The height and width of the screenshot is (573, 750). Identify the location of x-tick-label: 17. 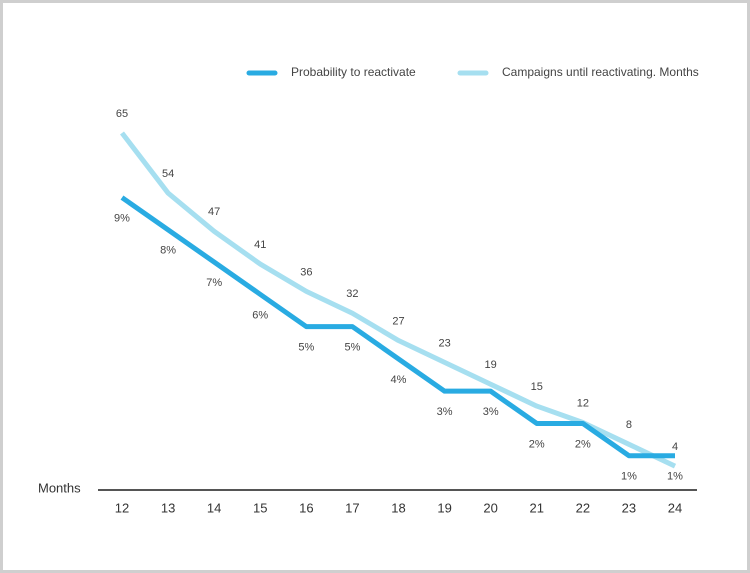
(352, 507).